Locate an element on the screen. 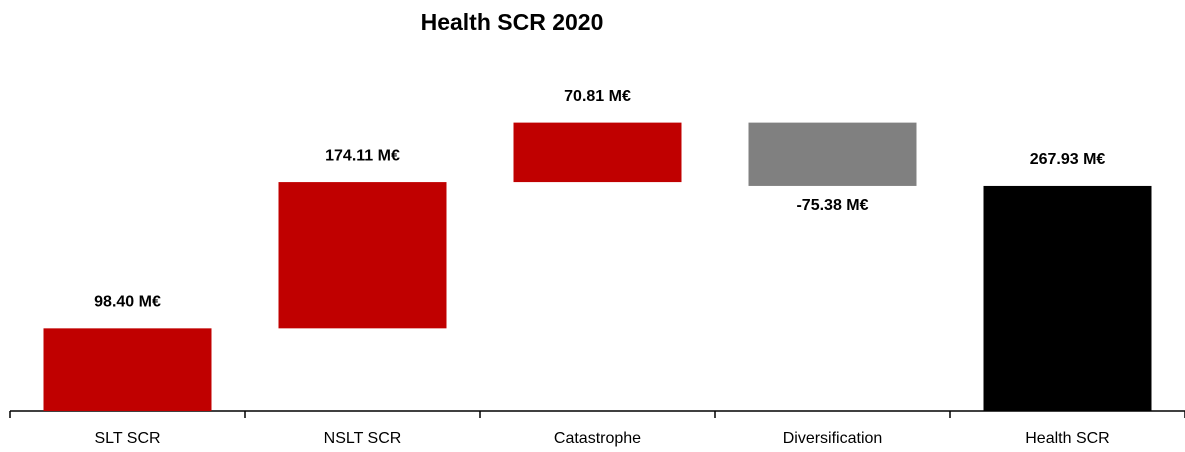  x-tick-label: Diversification is located at coordinates (833, 438).